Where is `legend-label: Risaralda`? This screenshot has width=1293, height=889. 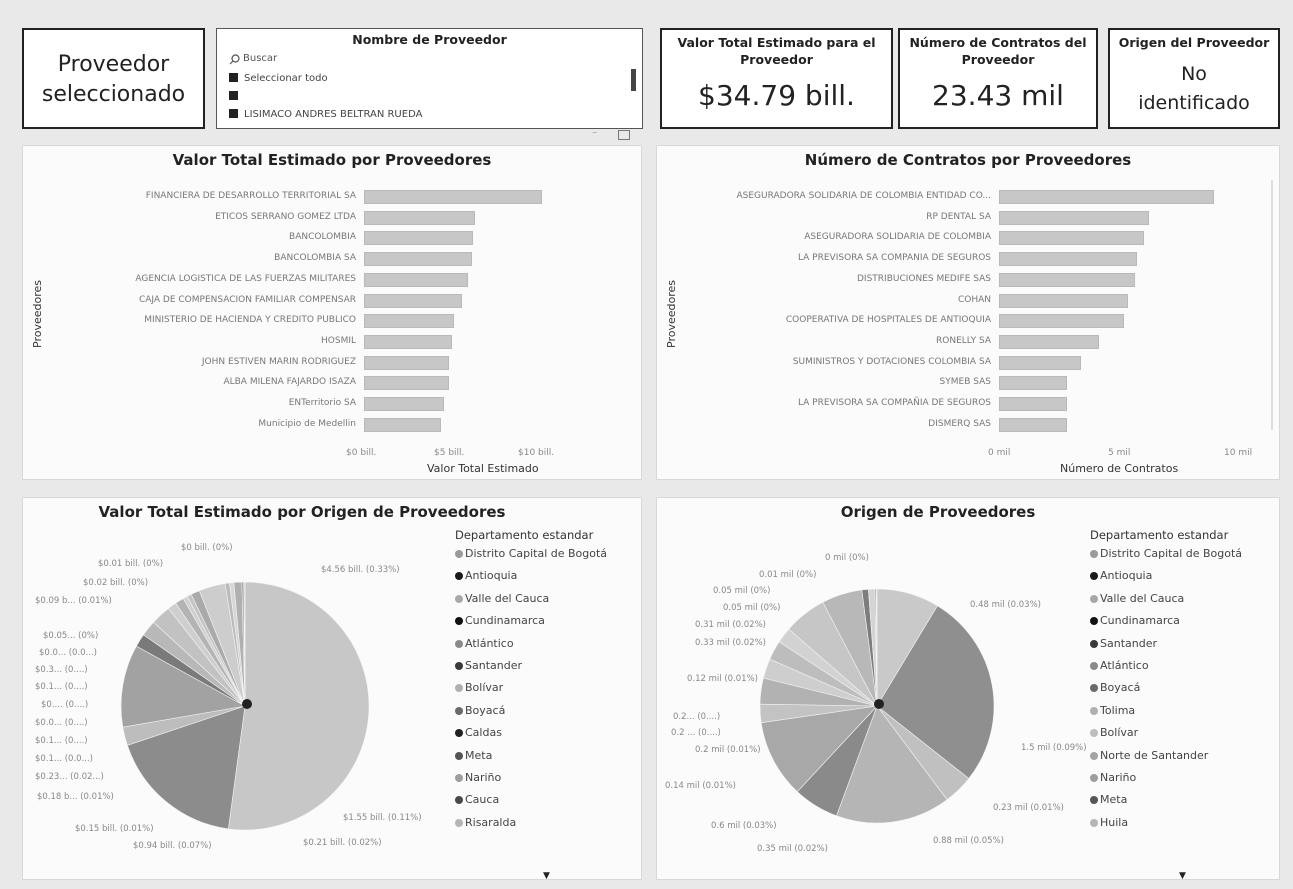
legend-label: Risaralda is located at coordinates (491, 822).